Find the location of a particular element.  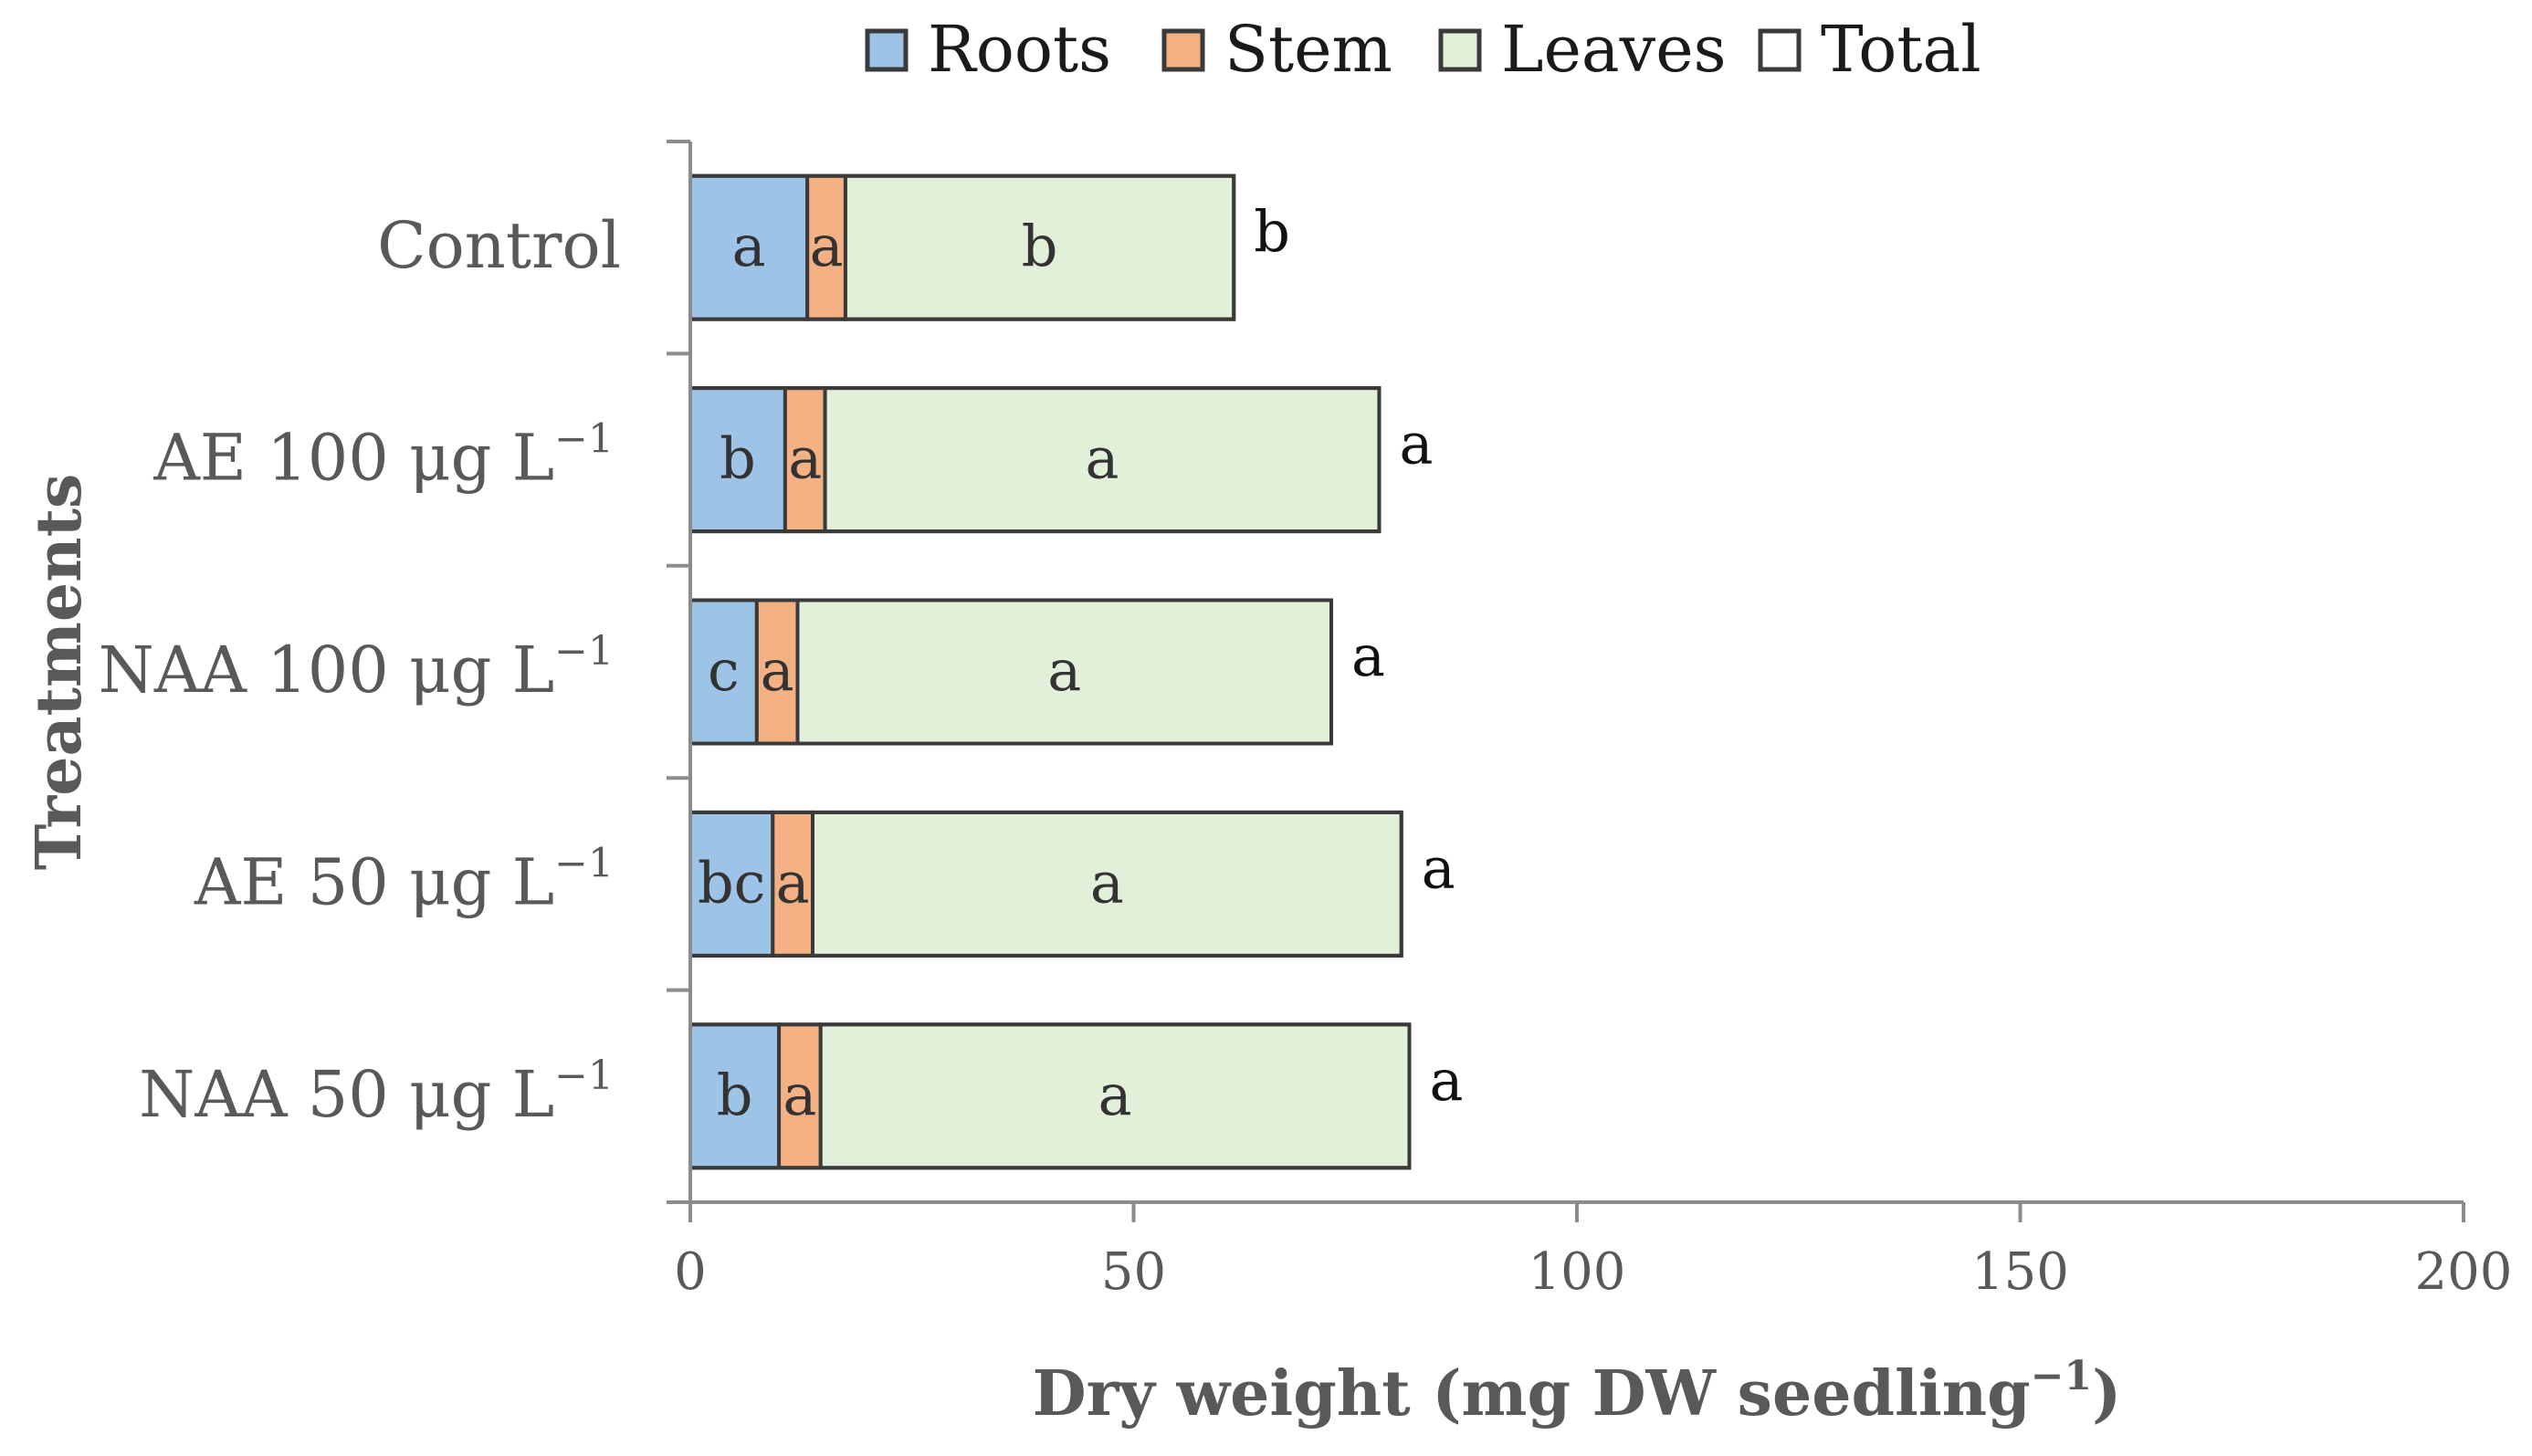

legend-swatch-roots is located at coordinates (887, 50).